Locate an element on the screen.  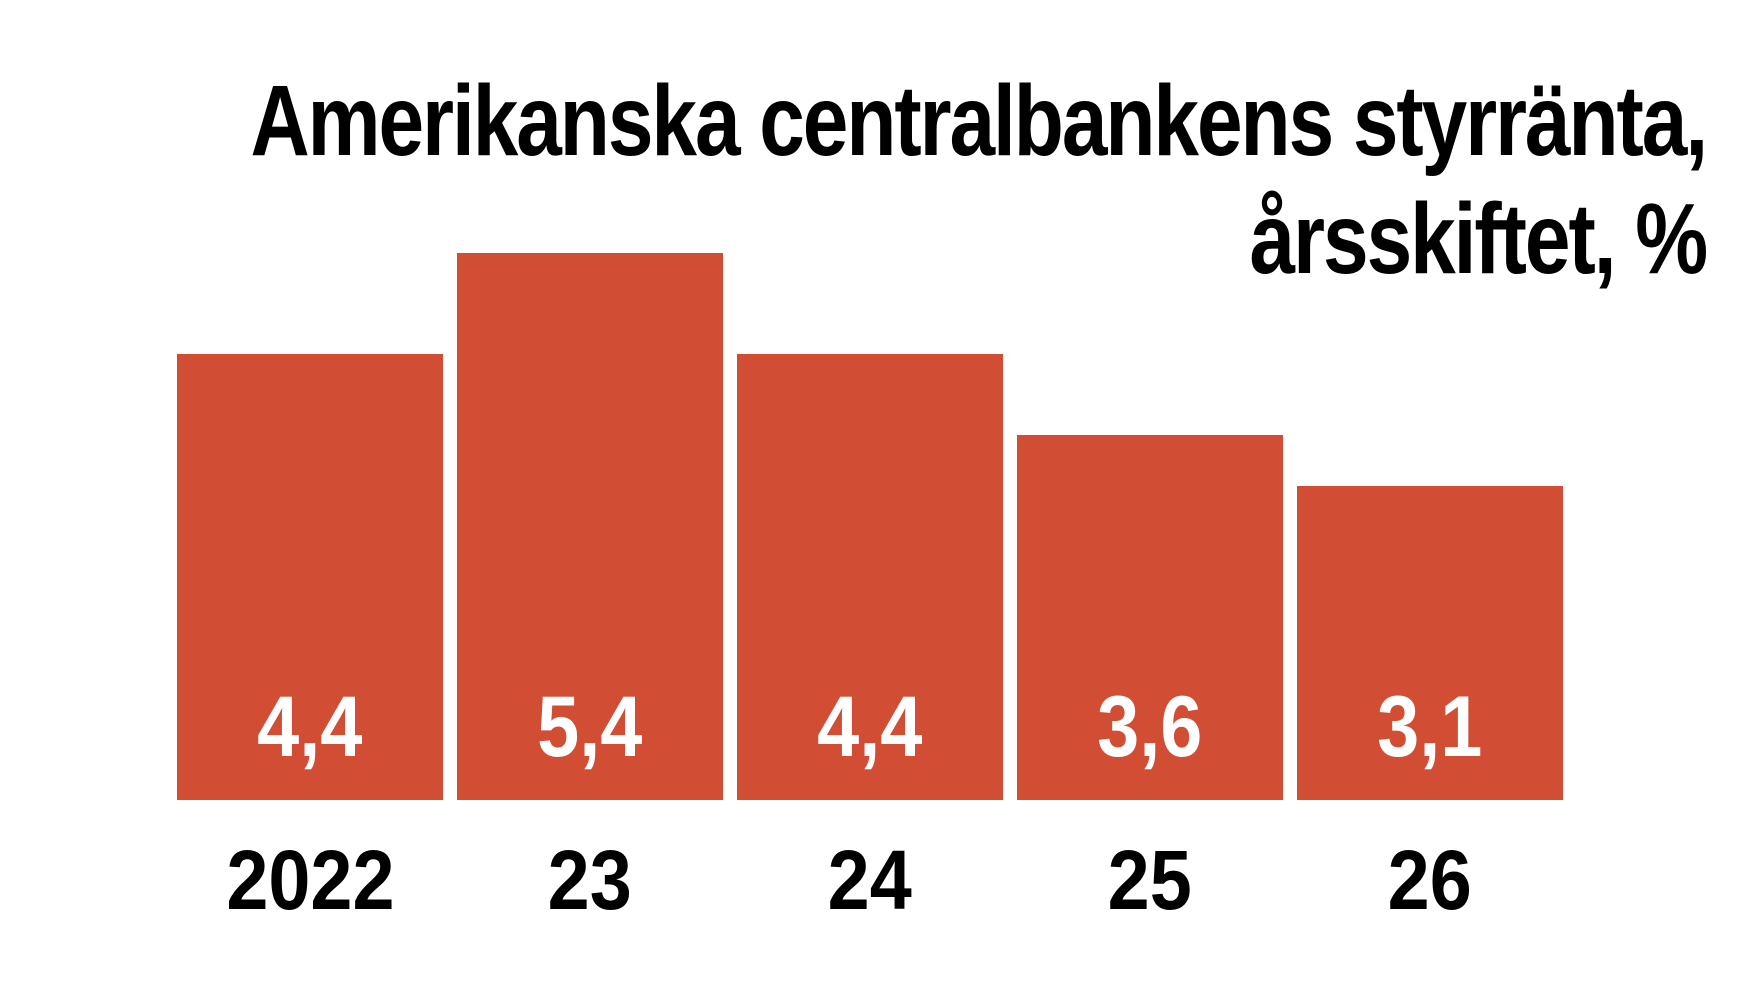
x-axis: 2022 23 24 25 26 is located at coordinates (870, 880).